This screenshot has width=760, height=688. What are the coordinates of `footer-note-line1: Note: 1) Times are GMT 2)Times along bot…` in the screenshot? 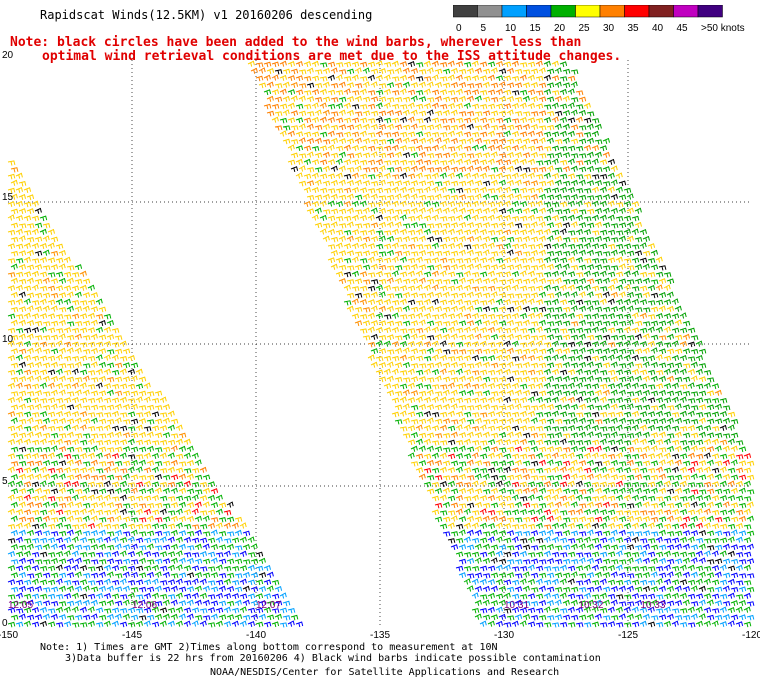 It's located at (269, 647).